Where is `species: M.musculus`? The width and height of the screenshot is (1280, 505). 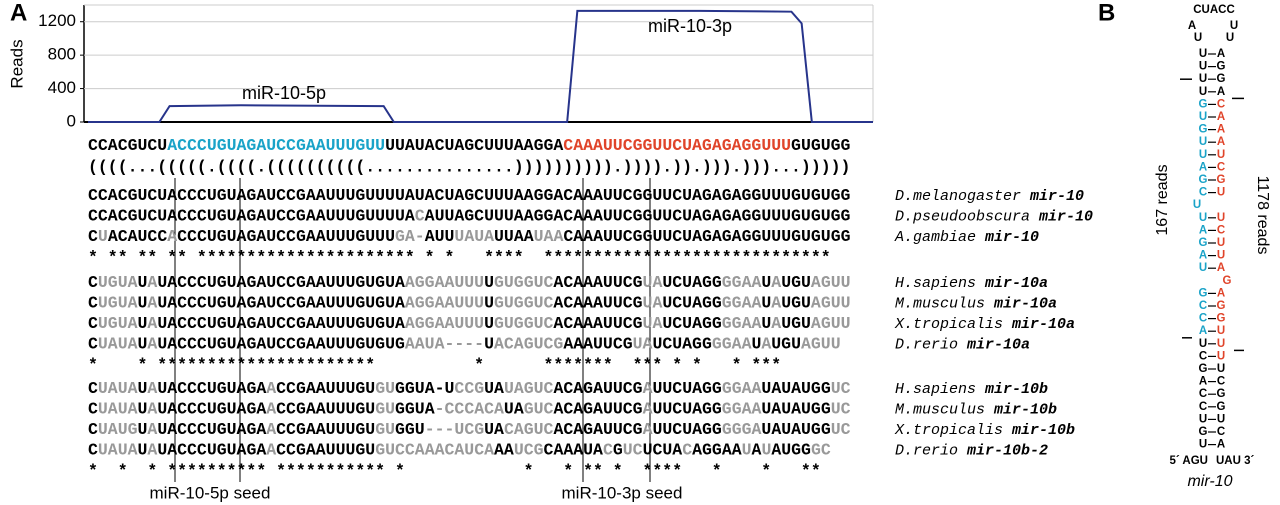
species: M.musculus is located at coordinates (940, 409).